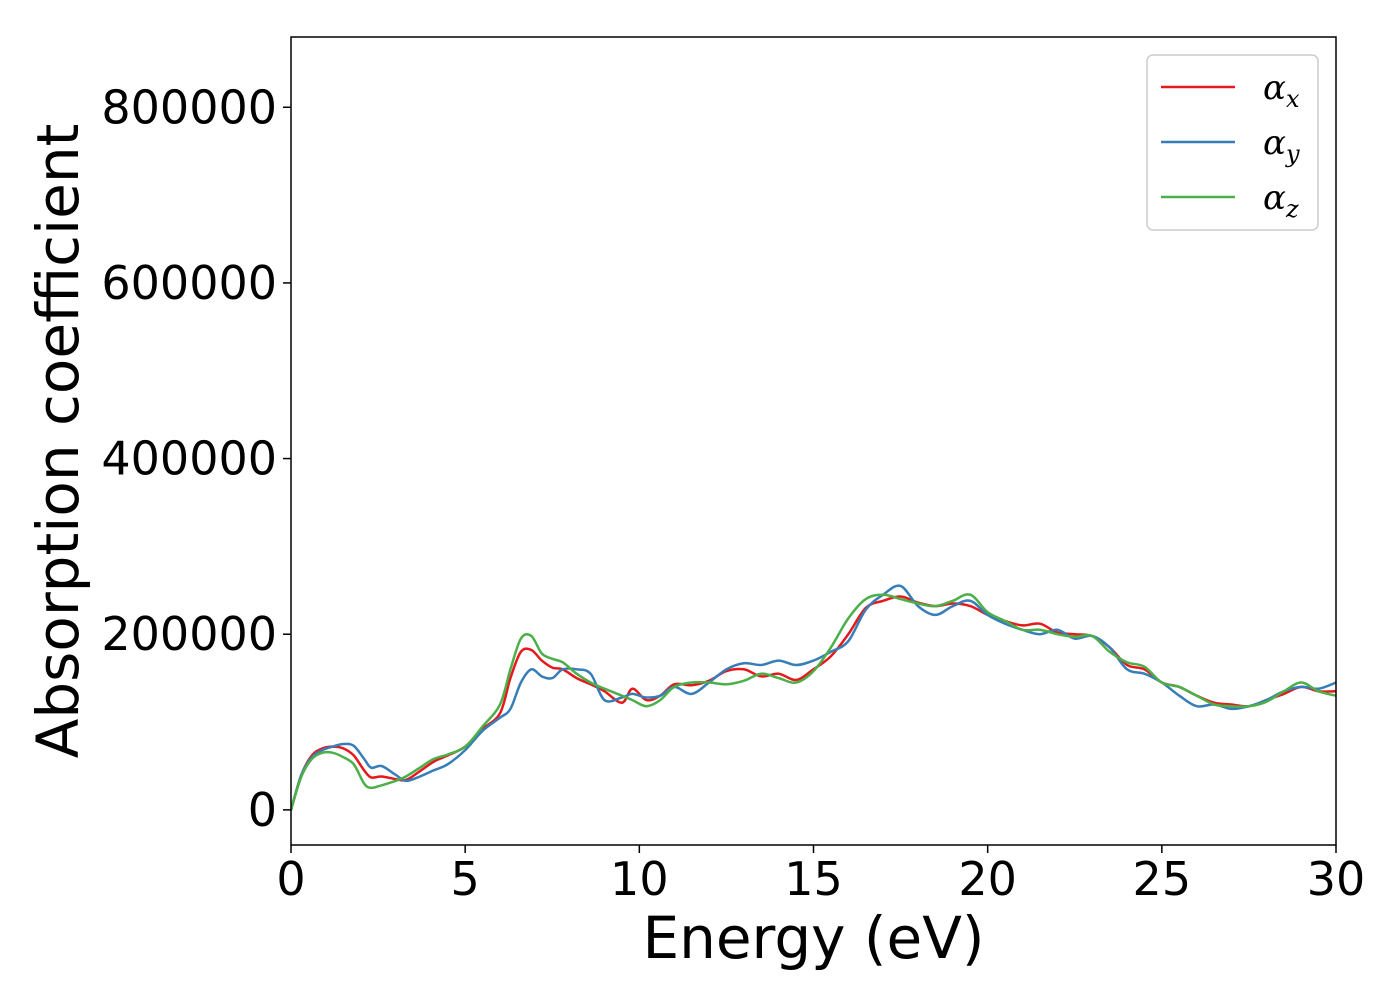  What do you see at coordinates (290, 879) in the screenshot?
I see `x-tick-label: 0` at bounding box center [290, 879].